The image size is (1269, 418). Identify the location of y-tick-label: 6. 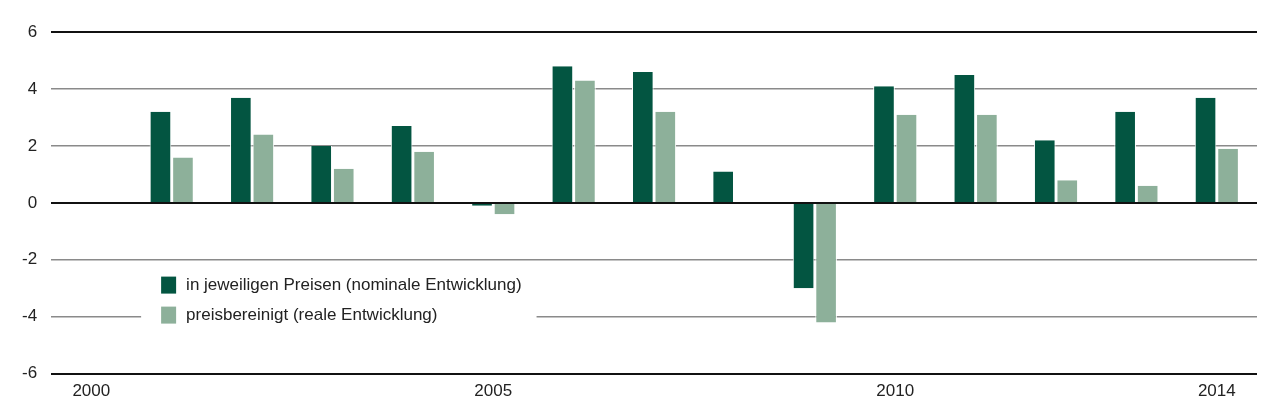
(32, 31).